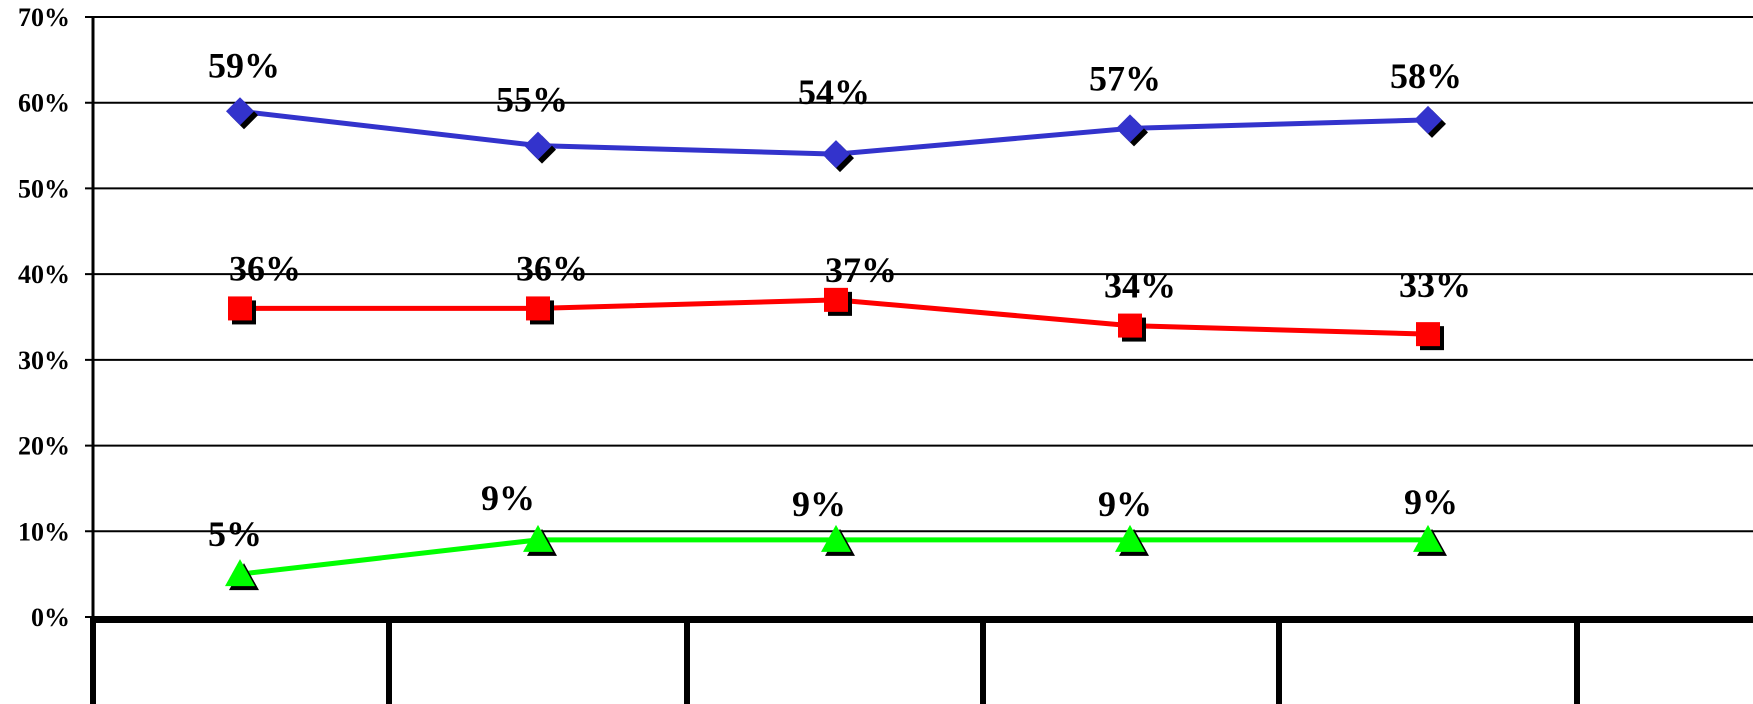 The height and width of the screenshot is (704, 1753). Describe the element at coordinates (44, 446) in the screenshot. I see `y-tick-label: 20%` at that location.